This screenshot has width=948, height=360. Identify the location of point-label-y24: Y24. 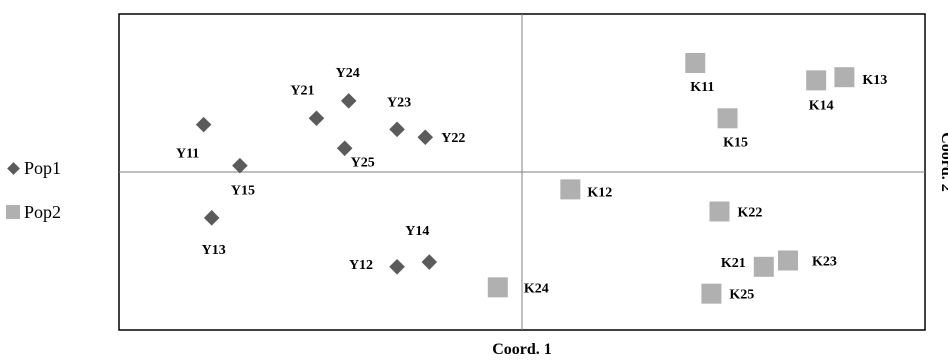
(348, 73).